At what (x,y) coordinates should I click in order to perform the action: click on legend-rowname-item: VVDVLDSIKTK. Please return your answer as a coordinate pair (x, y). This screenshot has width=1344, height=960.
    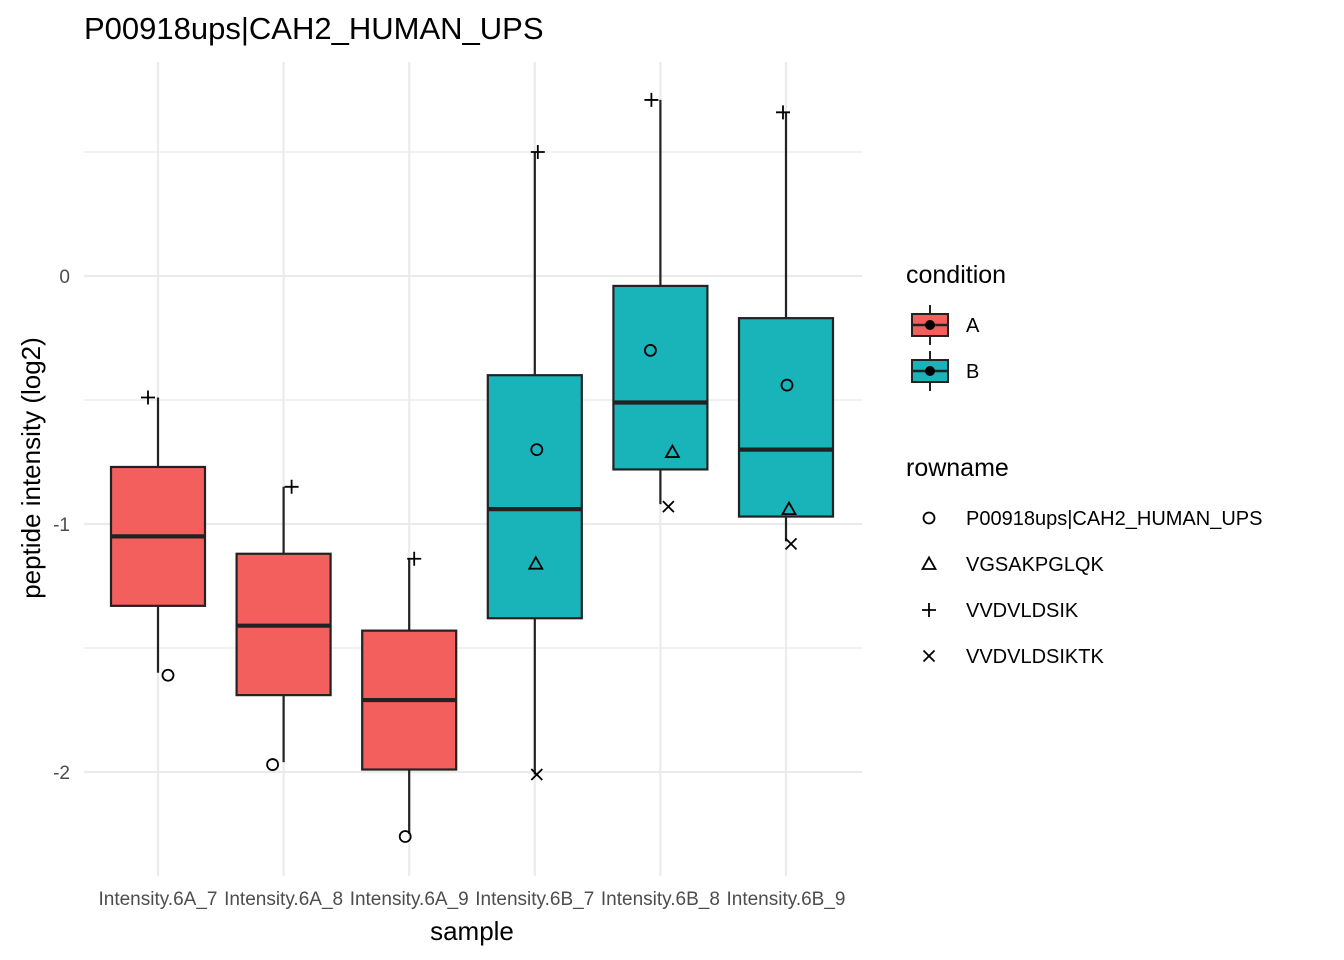
    Looking at the image, I should click on (1013, 657).